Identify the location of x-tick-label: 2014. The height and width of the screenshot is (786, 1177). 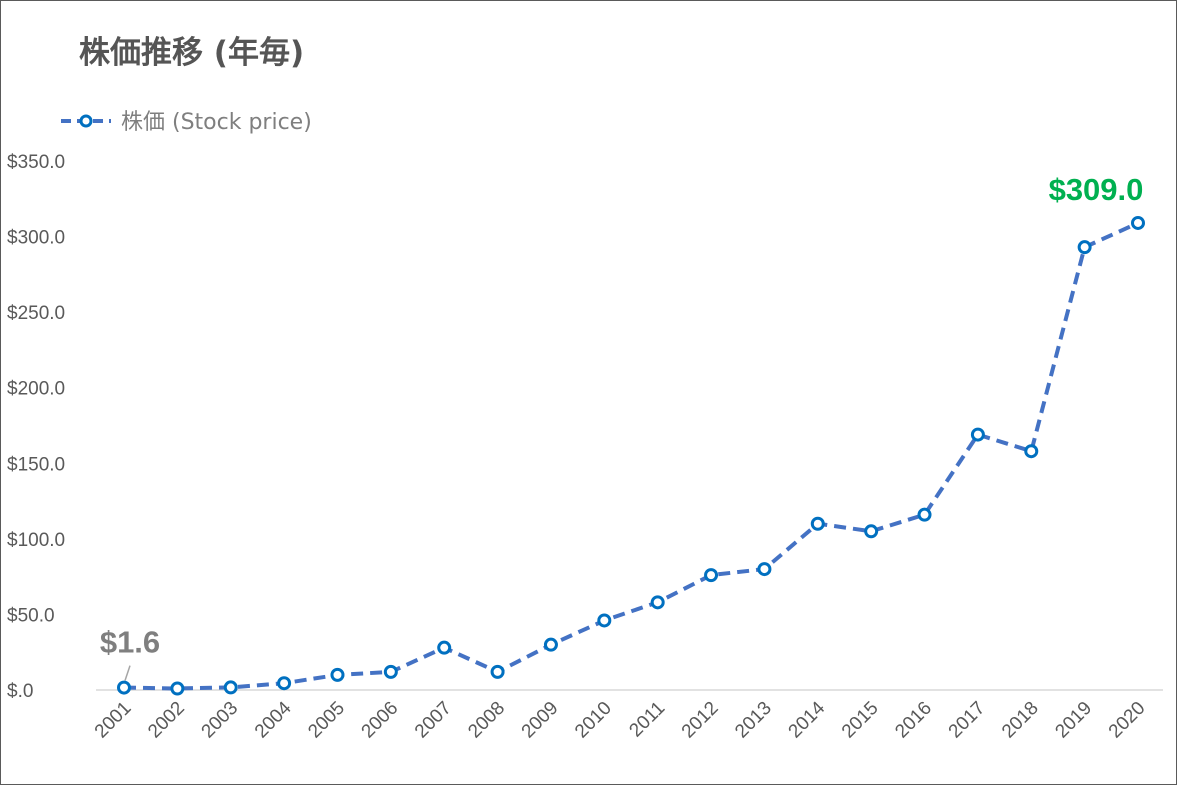
(807, 719).